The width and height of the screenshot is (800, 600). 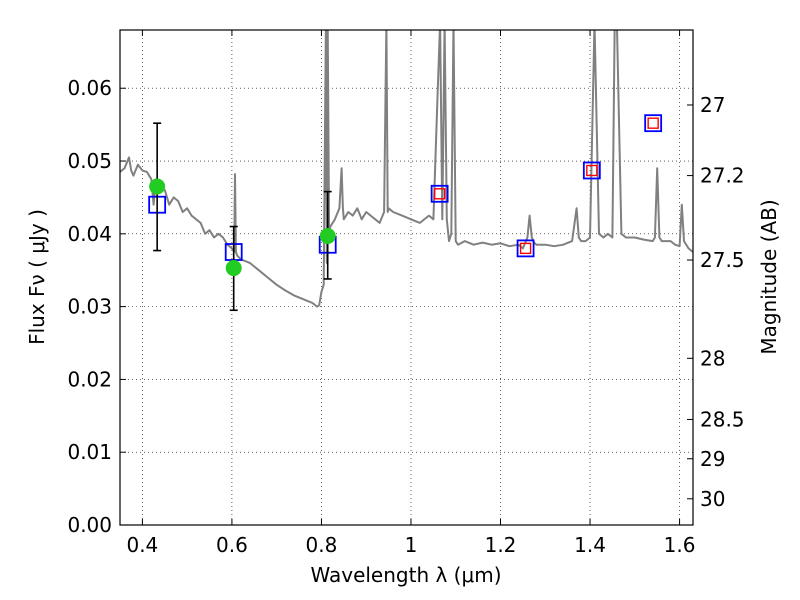 What do you see at coordinates (405, 575) in the screenshot?
I see `x-axis-label: Wavelength λ (μm)` at bounding box center [405, 575].